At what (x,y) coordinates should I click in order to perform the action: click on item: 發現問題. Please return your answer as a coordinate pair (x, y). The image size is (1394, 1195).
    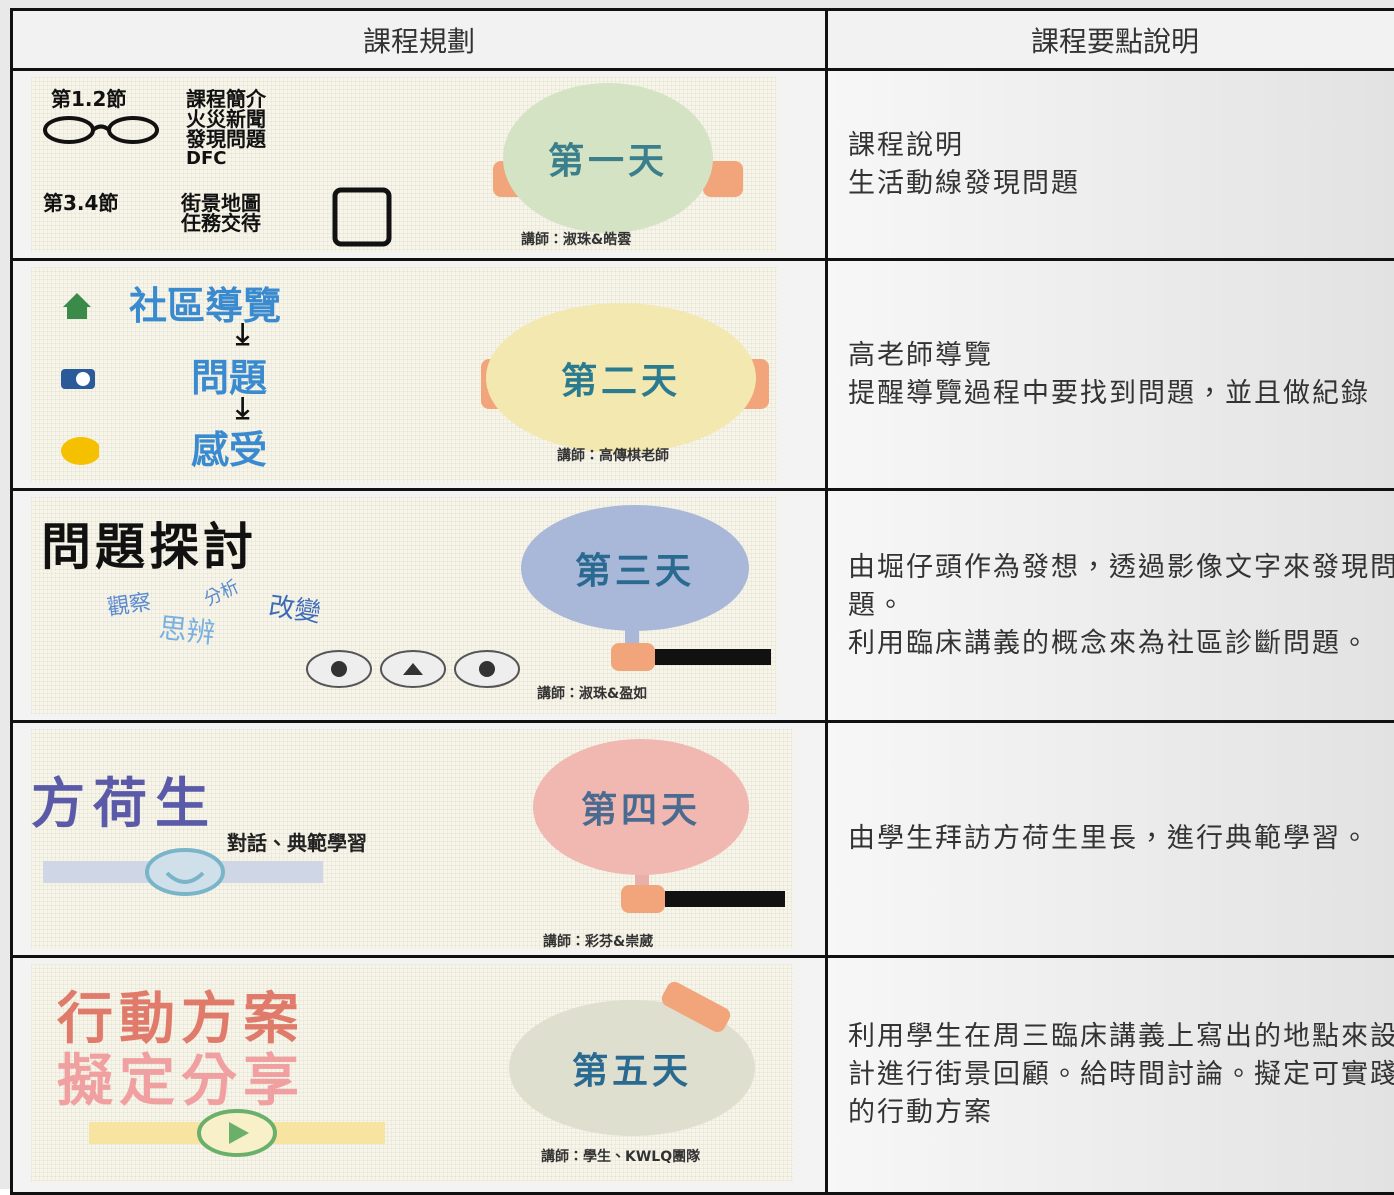
    Looking at the image, I should click on (226, 139).